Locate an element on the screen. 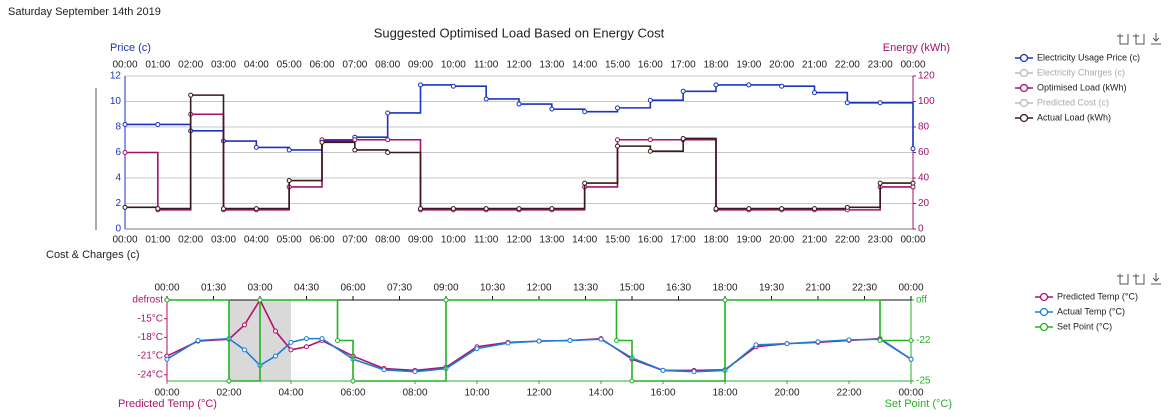  x-tick-label-top: 22:00 is located at coordinates (847, 65).